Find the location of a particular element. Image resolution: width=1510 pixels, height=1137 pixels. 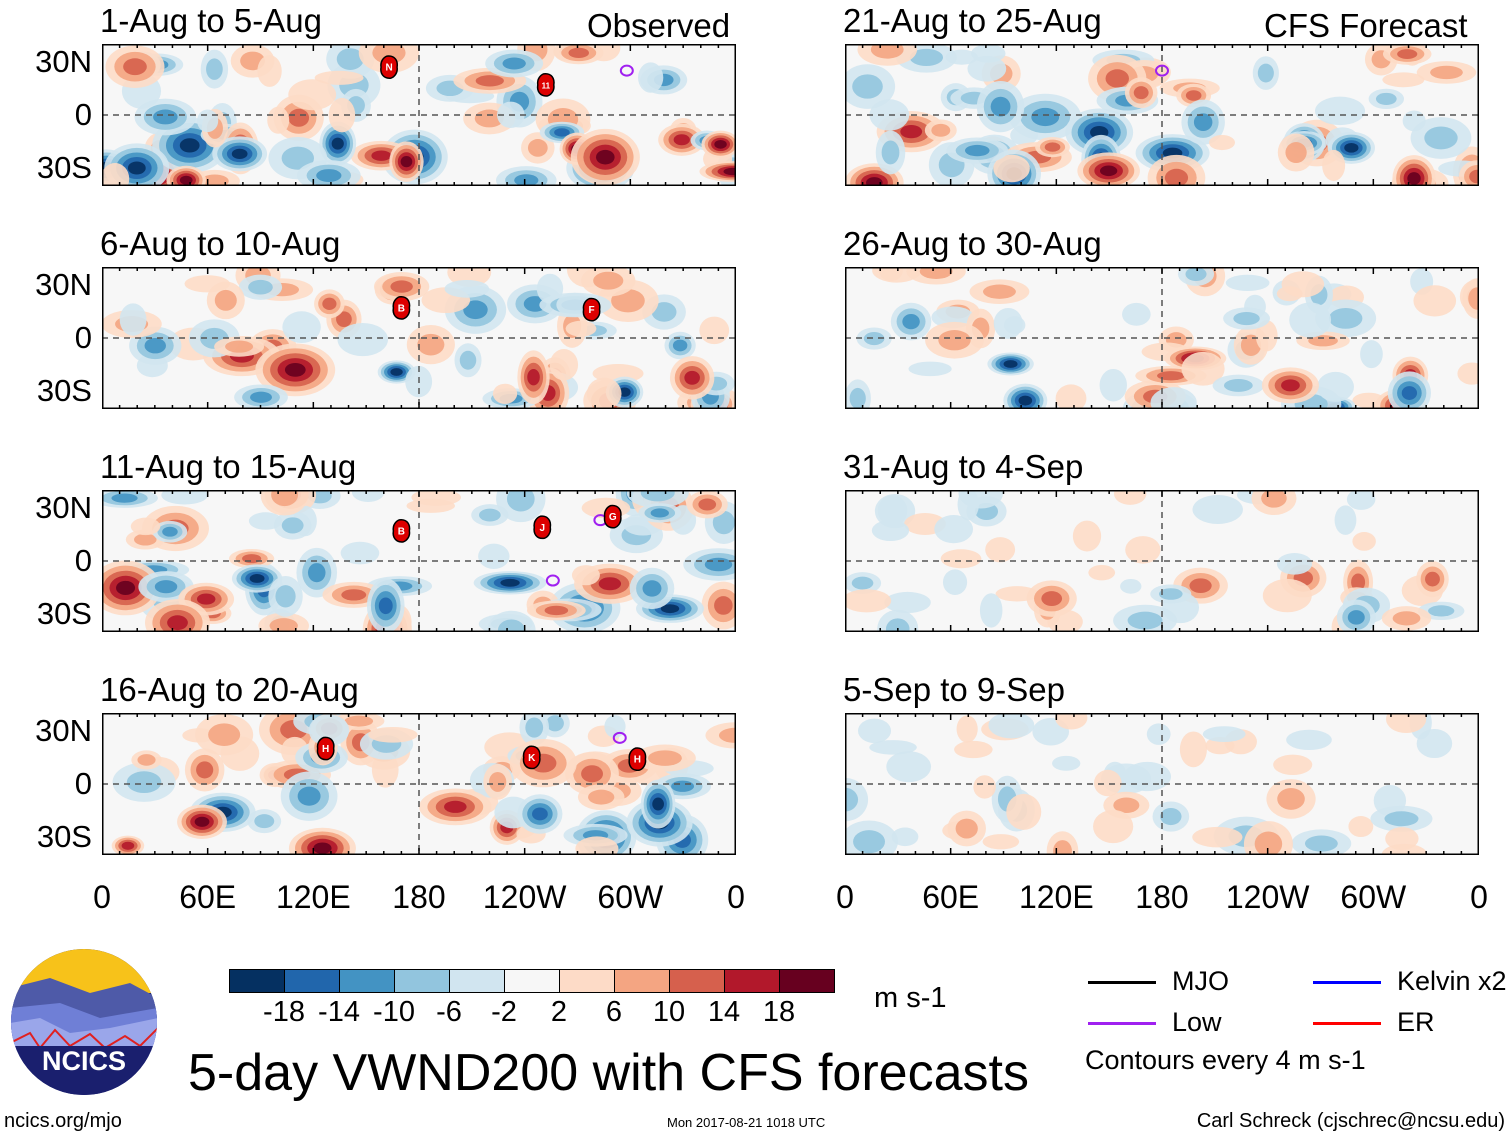

observed-label: Observed is located at coordinates (659, 25).